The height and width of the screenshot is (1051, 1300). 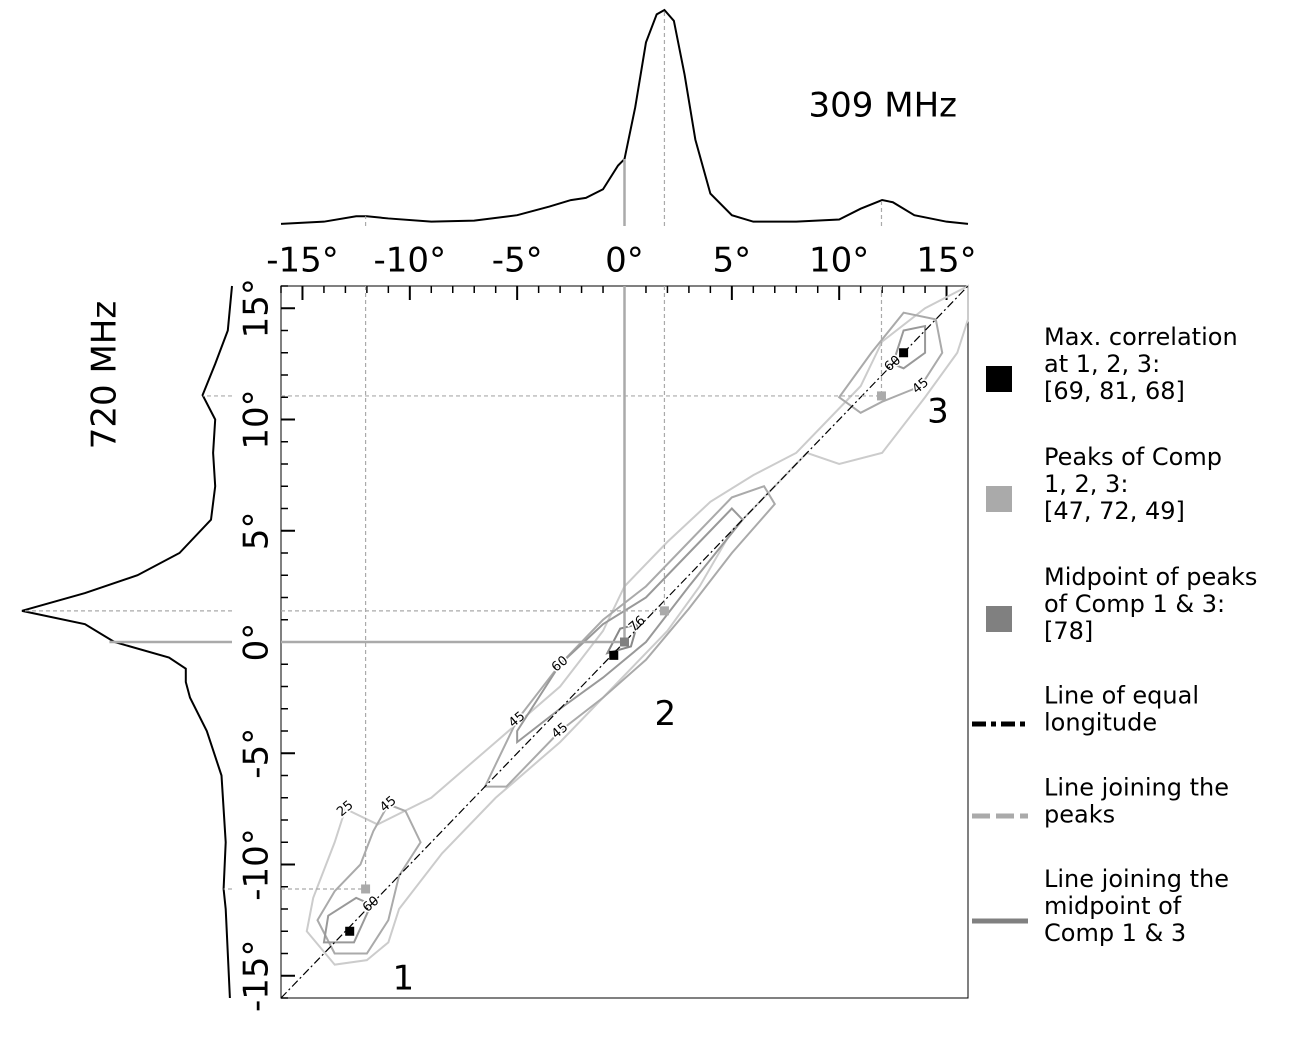 I want to click on legend-text: Line of equal, so click(x=1121, y=696).